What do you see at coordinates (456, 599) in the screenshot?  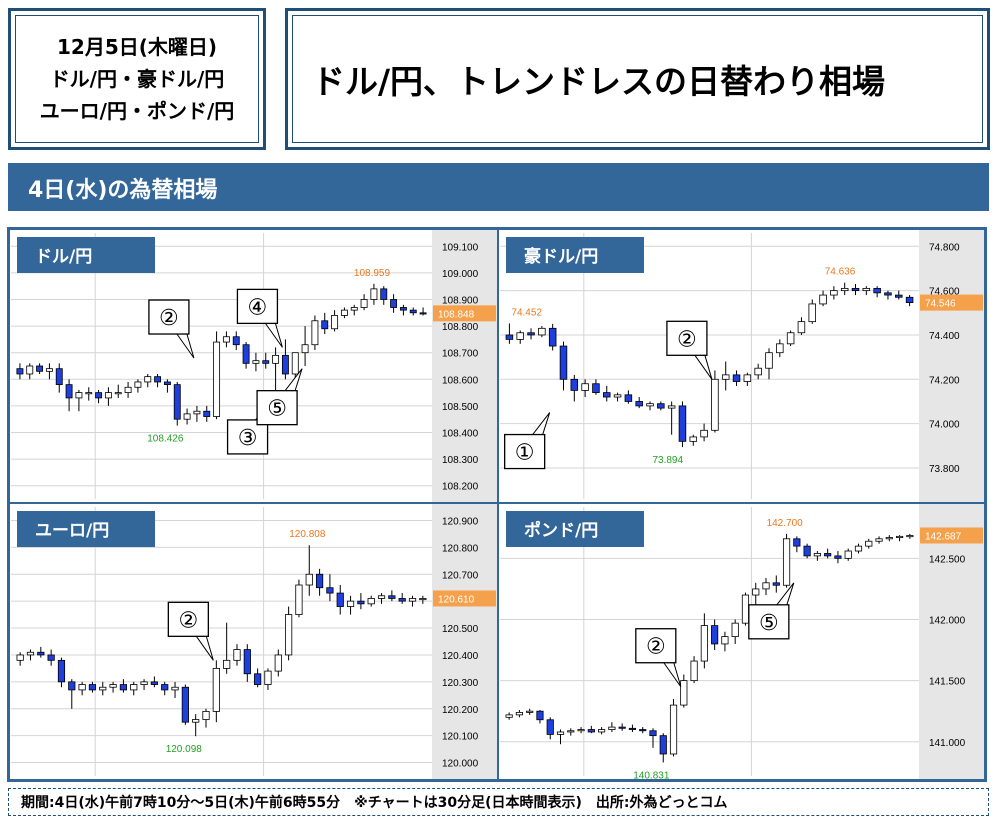 I see `last-price-label: 120.610` at bounding box center [456, 599].